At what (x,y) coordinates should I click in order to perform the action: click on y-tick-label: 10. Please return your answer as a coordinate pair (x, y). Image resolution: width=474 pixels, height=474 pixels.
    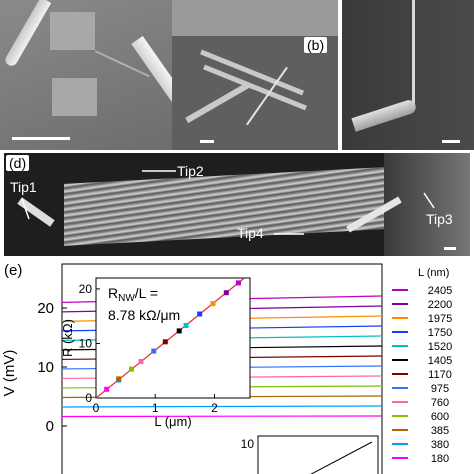
    Looking at the image, I should click on (45, 367).